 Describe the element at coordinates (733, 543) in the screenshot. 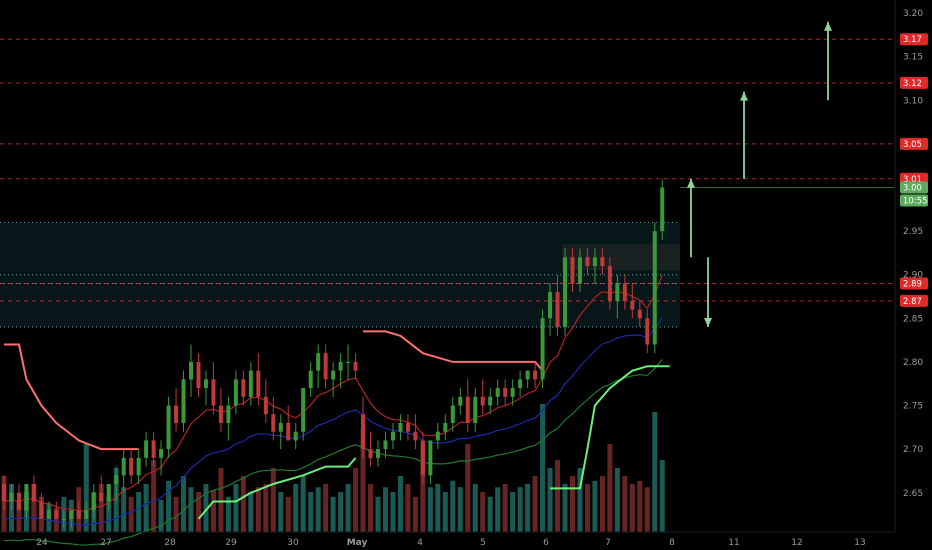

I see `time-tick-label: 11` at that location.